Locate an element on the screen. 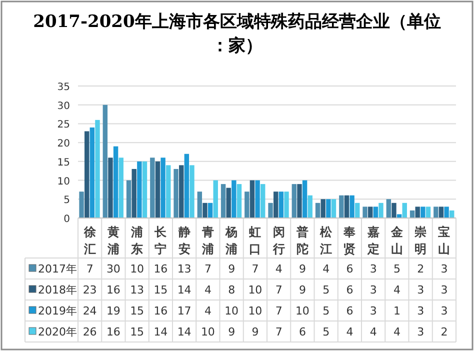 Image resolution: width=474 pixels, height=351 pixels. x-tick-label: 青浦 is located at coordinates (207, 240).